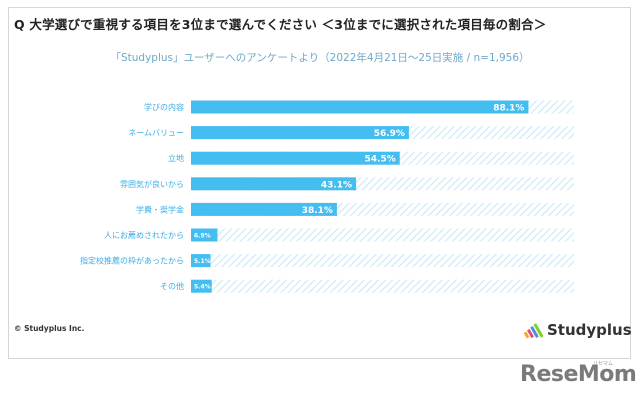 The image size is (640, 401). I want to click on value-label: 43.1%, so click(336, 185).